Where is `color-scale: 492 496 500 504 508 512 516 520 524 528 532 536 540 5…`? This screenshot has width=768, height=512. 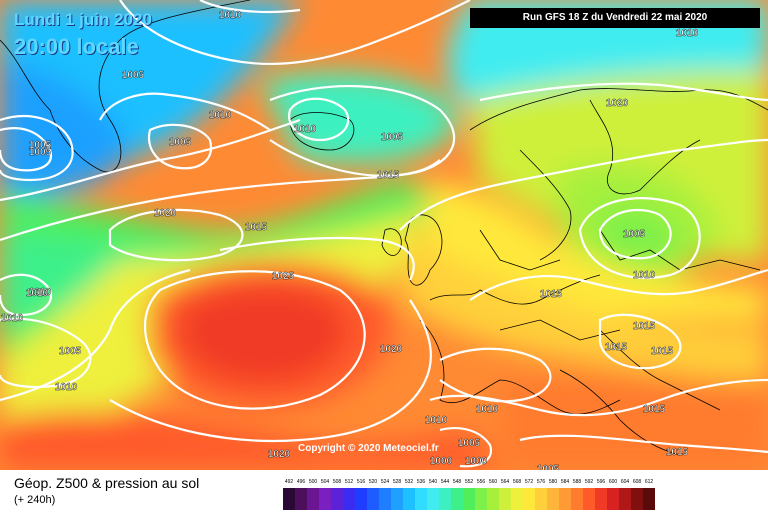
color-scale: 492 496 500 504 508 512 516 520 524 528 532 536 540 5… is located at coordinates (469, 494).